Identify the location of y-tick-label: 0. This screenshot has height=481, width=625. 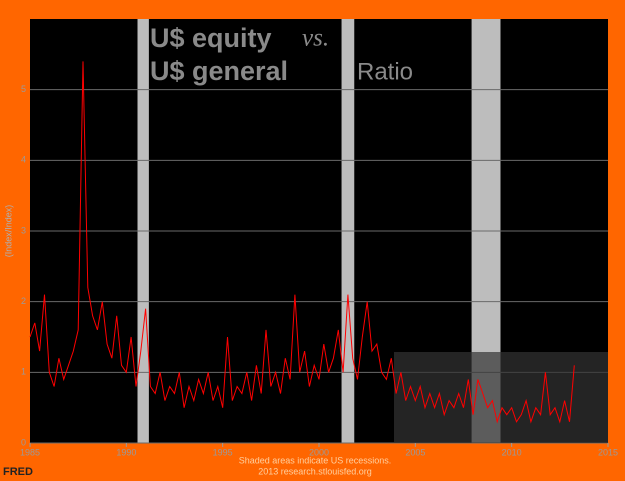
(23, 442).